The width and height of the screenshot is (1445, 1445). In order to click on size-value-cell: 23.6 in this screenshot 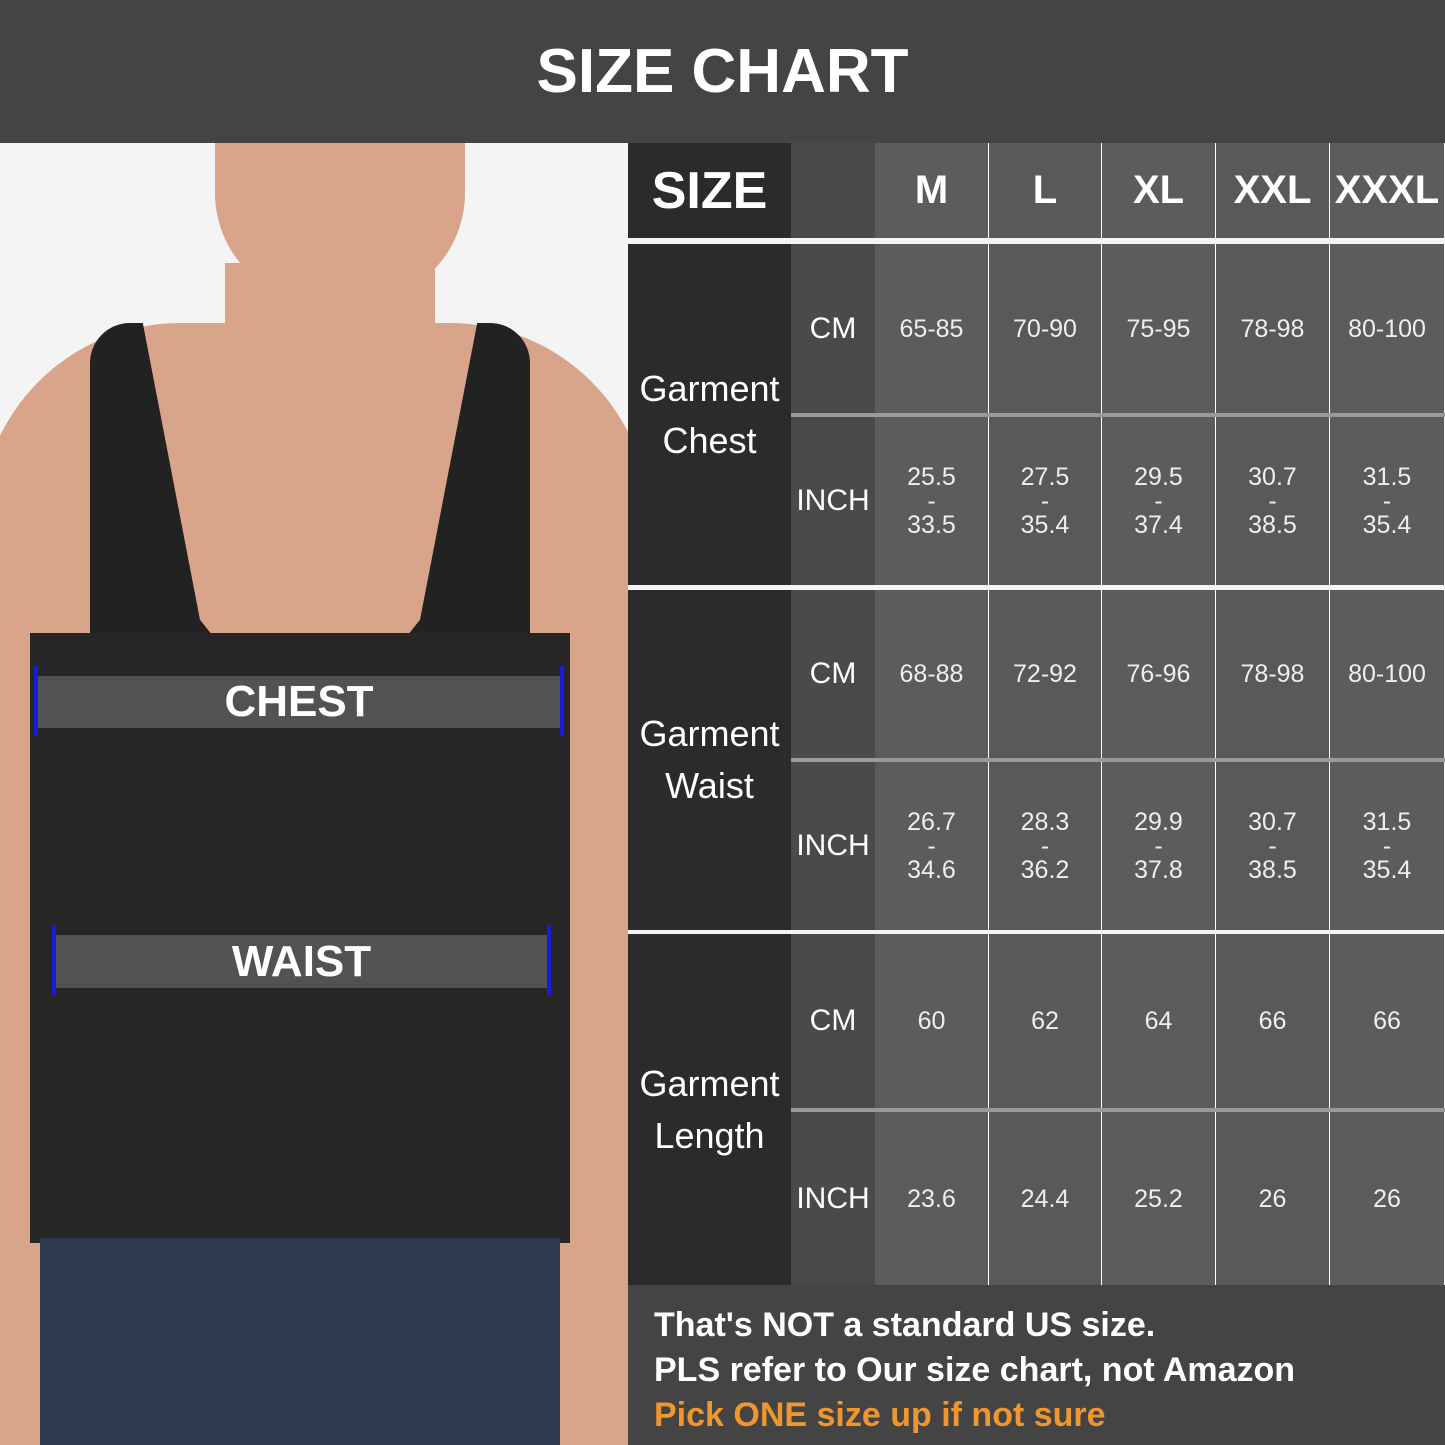, I will do `click(931, 1198)`.